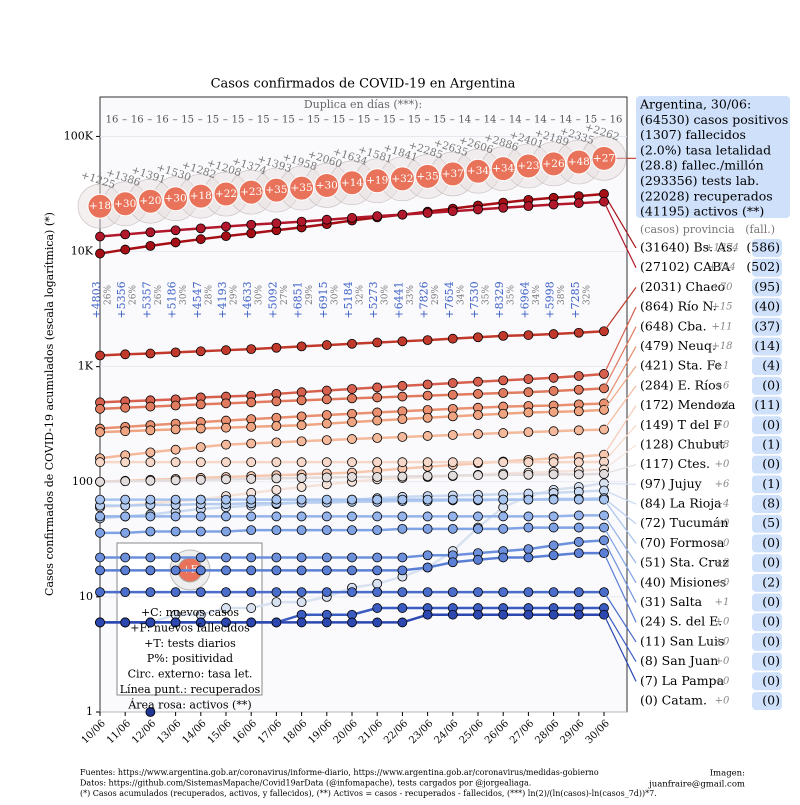 The width and height of the screenshot is (800, 805). What do you see at coordinates (201, 196) in the screenshot?
I see `deaths-label: +18` at bounding box center [201, 196].